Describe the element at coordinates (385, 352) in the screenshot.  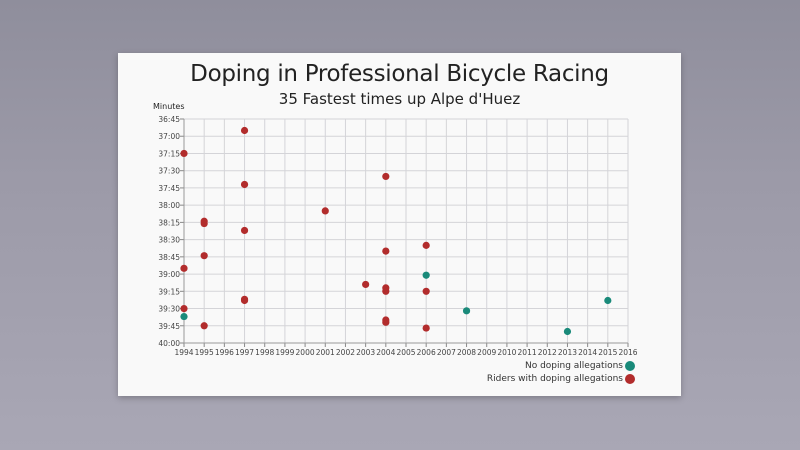
I see `x-tick-label: 2004` at that location.